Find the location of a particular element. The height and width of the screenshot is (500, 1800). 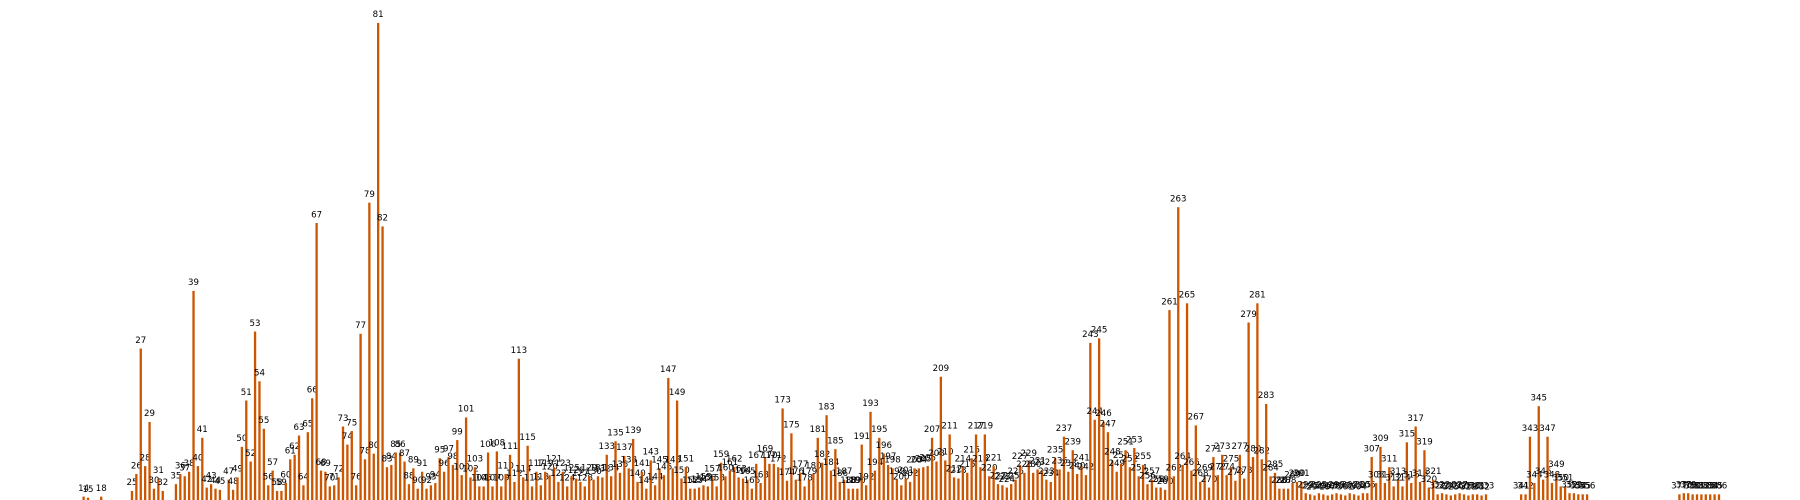

bar-label: 159 is located at coordinates (721, 455).